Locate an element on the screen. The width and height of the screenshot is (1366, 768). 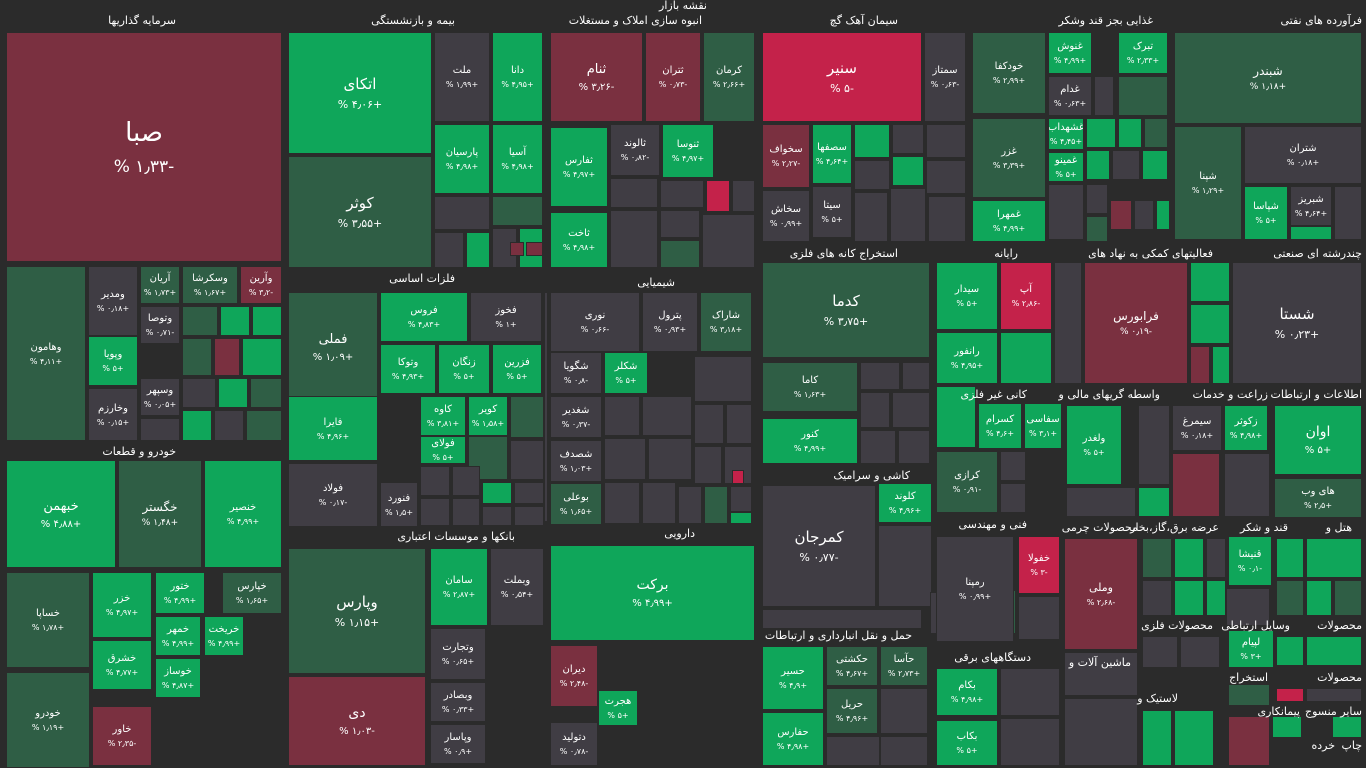
symbol-tile: کویر +۱٫۵۸ % is located at coordinates (488, 416).